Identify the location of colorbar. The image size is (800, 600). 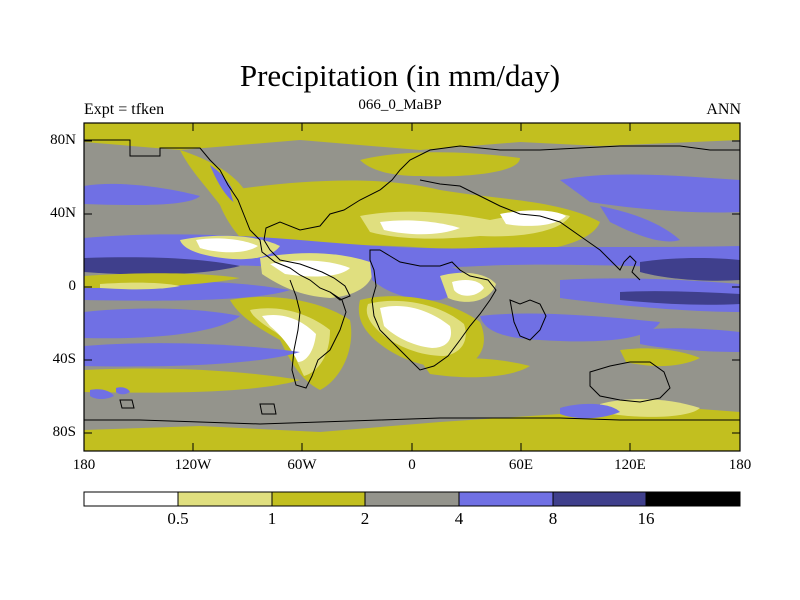
(412, 499).